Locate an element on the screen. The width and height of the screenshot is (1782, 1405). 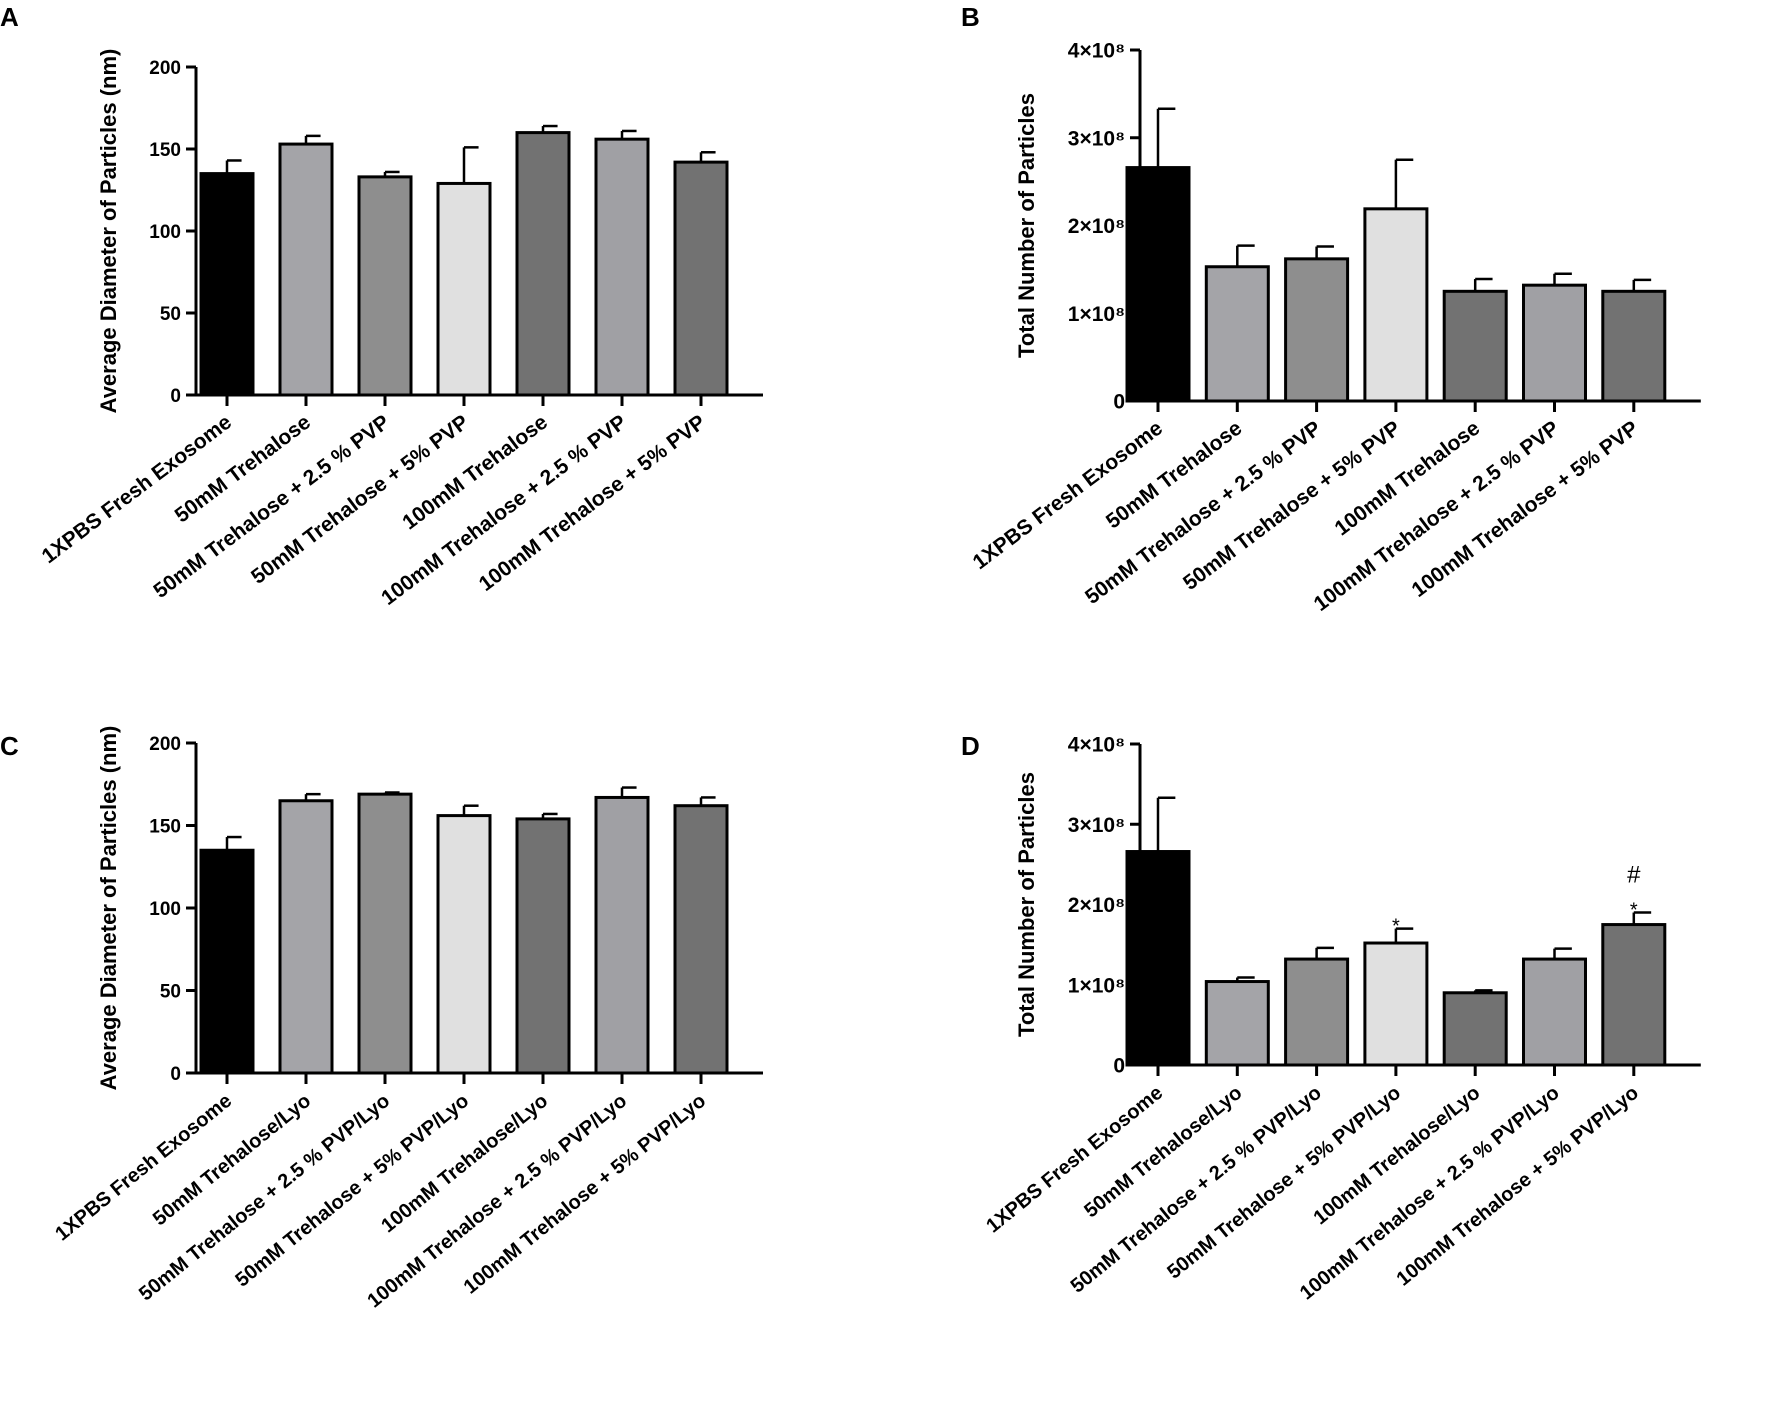
panel-d-label: D is located at coordinates (970, 746).